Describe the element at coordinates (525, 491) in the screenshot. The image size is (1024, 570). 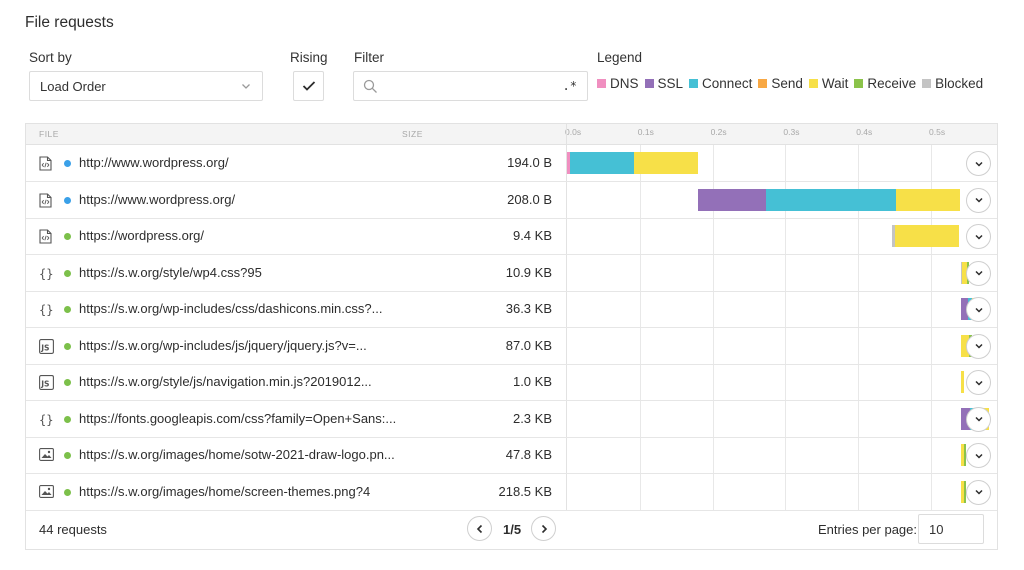
I see `request-size: 218.5 KB` at that location.